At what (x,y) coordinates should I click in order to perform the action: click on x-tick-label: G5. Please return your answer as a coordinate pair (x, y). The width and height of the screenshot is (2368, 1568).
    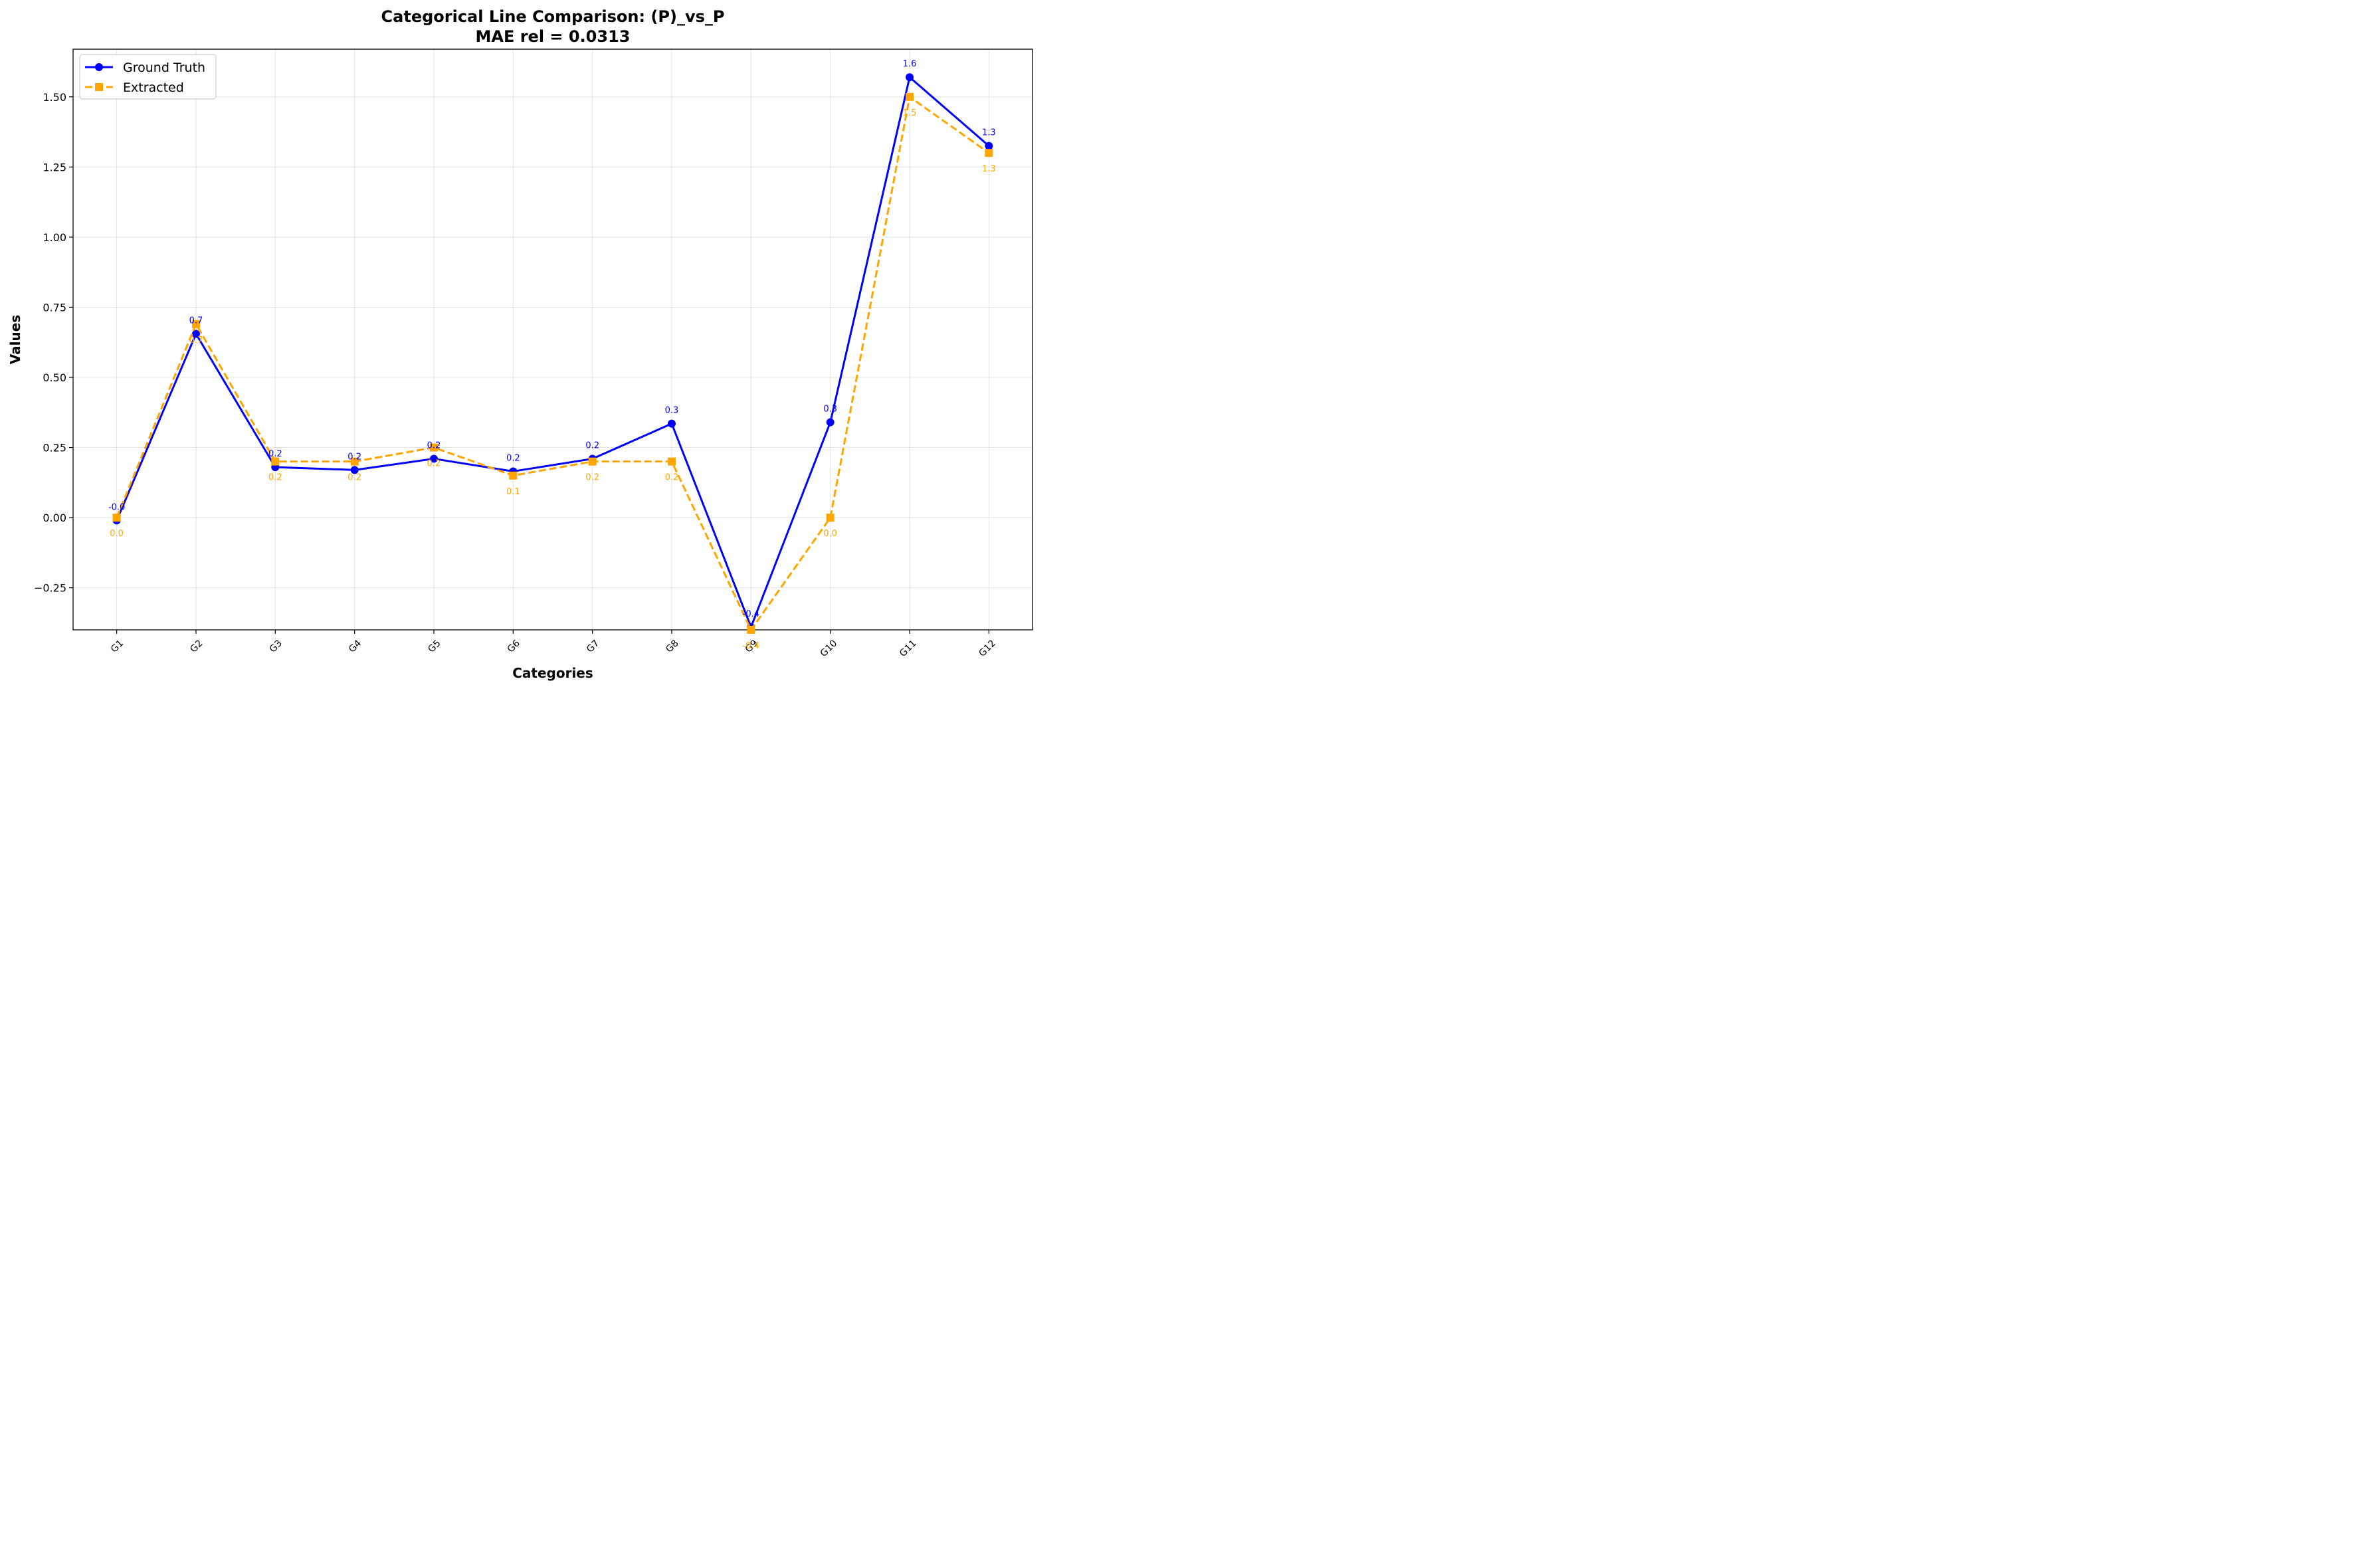
    Looking at the image, I should click on (434, 646).